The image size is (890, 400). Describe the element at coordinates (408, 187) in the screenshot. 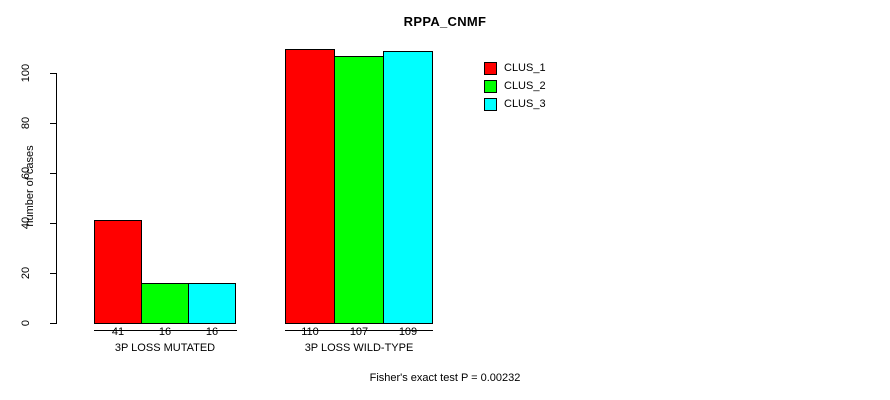

I see `bar-wildtype-clus3` at that location.